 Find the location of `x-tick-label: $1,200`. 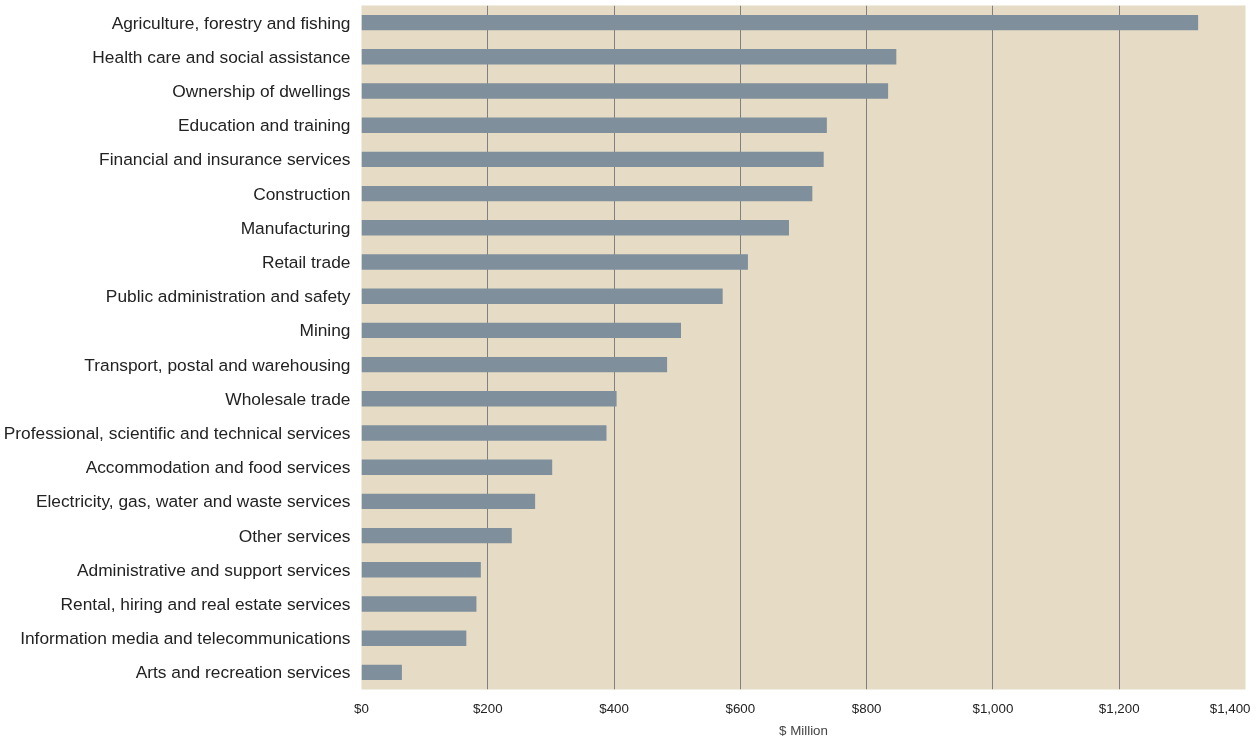

x-tick-label: $1,200 is located at coordinates (1119, 708).